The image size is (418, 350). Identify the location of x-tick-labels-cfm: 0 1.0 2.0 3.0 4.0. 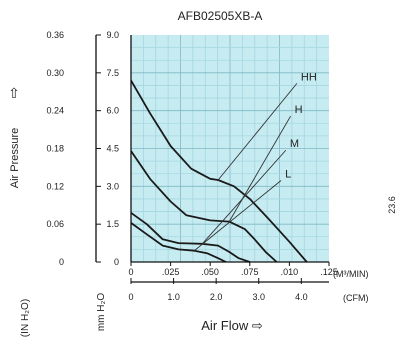
(217, 297).